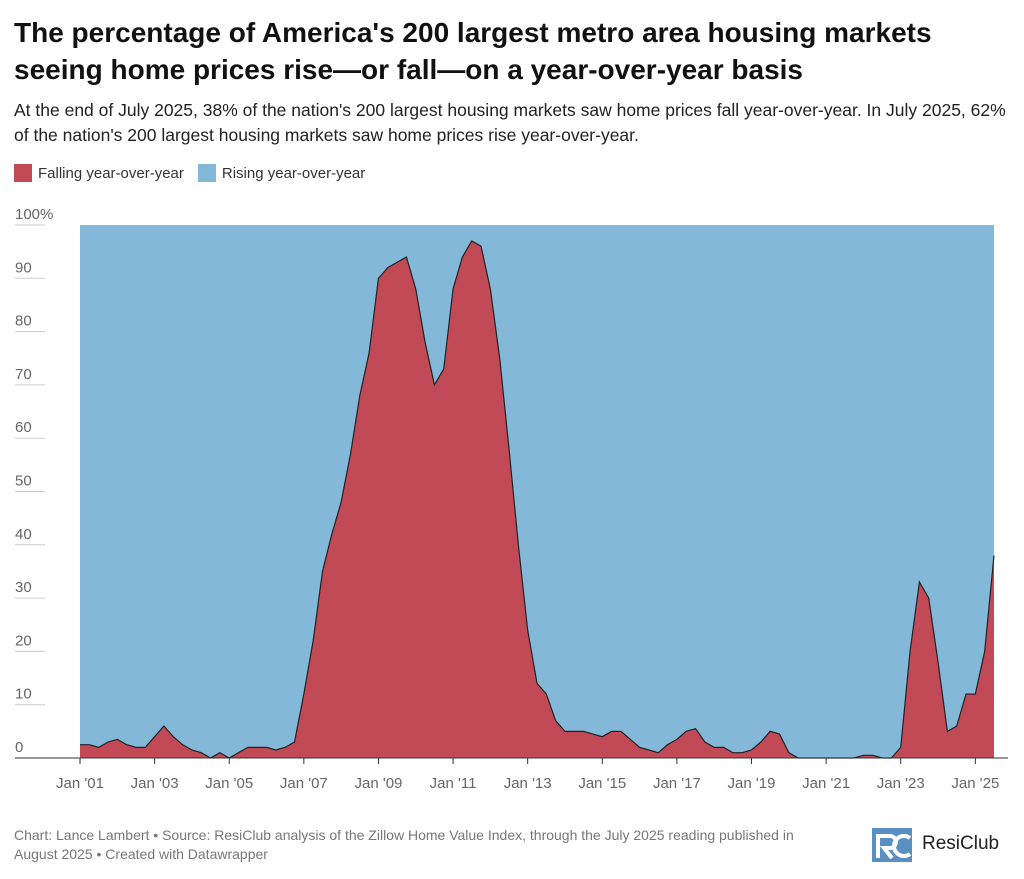  I want to click on logo-icon, so click(892, 845).